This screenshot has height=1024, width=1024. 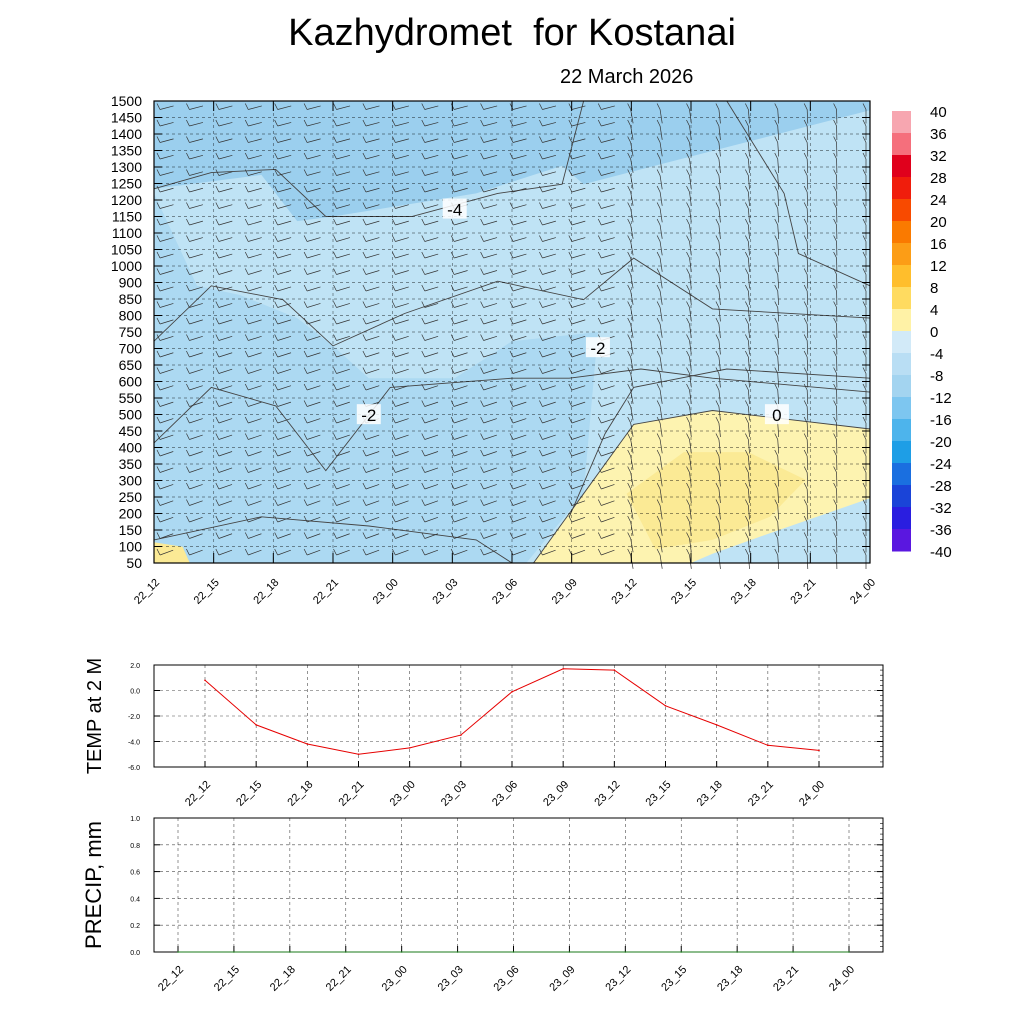 What do you see at coordinates (786, 979) in the screenshot?
I see `x-tick-label: 23_21` at bounding box center [786, 979].